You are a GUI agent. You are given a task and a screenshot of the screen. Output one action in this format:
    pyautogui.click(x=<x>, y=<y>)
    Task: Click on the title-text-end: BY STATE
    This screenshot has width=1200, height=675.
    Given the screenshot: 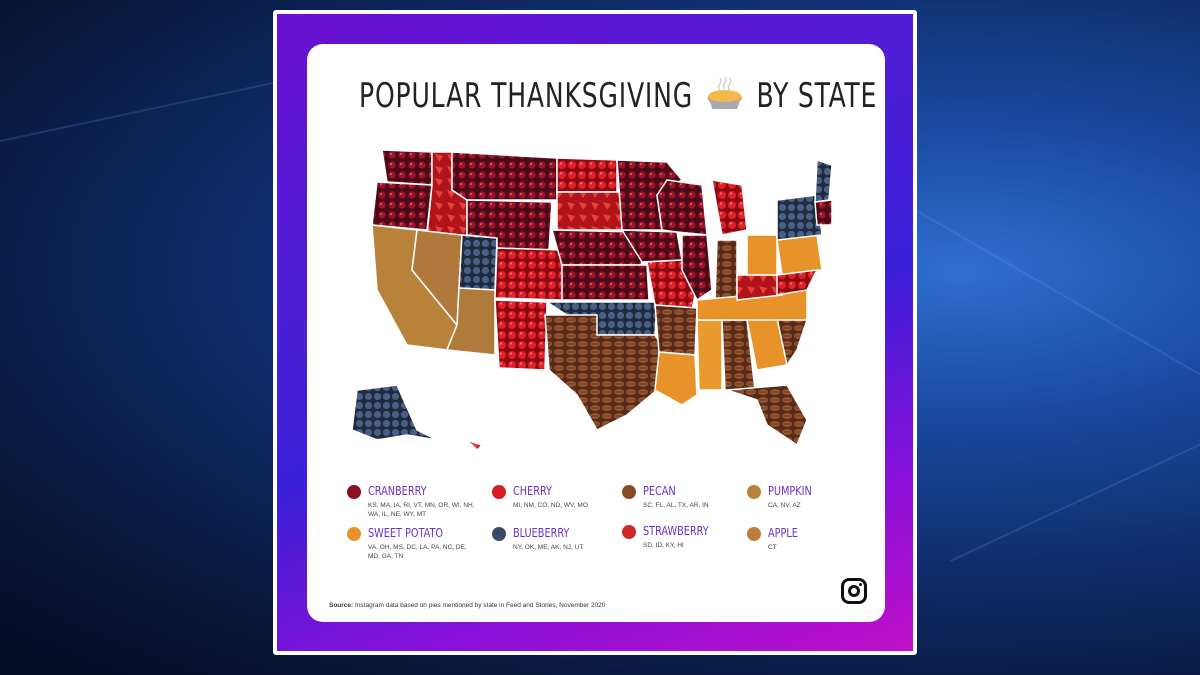 What is the action you would take?
    pyautogui.click(x=817, y=96)
    